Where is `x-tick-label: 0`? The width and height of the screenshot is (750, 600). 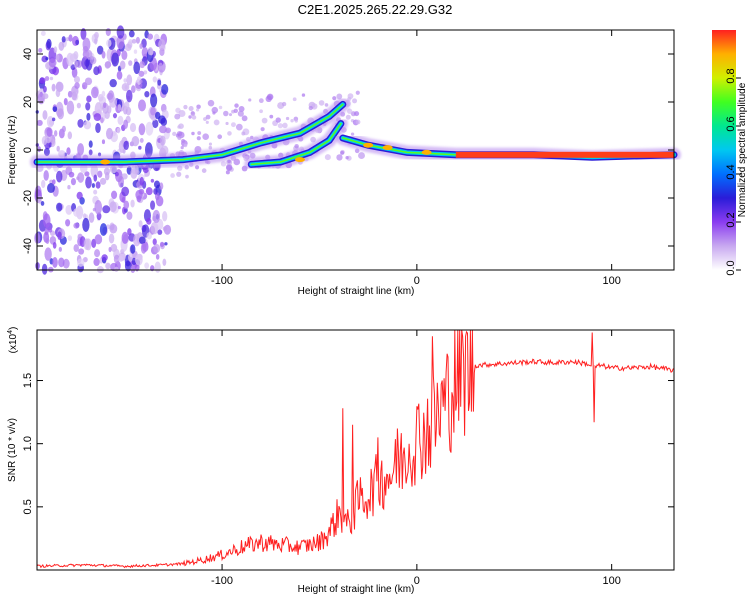
x-tick-label: 0 is located at coordinates (417, 281).